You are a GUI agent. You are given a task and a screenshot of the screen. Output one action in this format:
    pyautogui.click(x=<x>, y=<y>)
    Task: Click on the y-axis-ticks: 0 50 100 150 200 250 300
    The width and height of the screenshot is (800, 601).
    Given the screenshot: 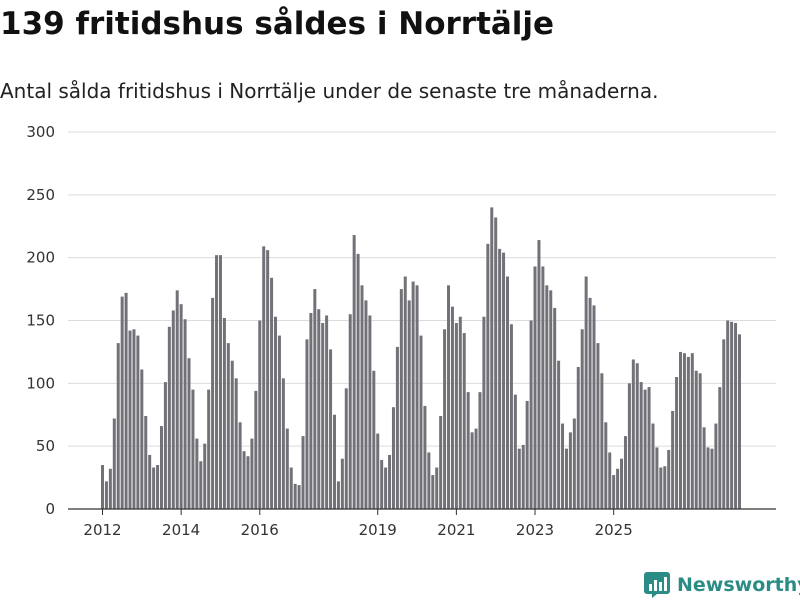 What is the action you would take?
    pyautogui.click(x=40, y=320)
    